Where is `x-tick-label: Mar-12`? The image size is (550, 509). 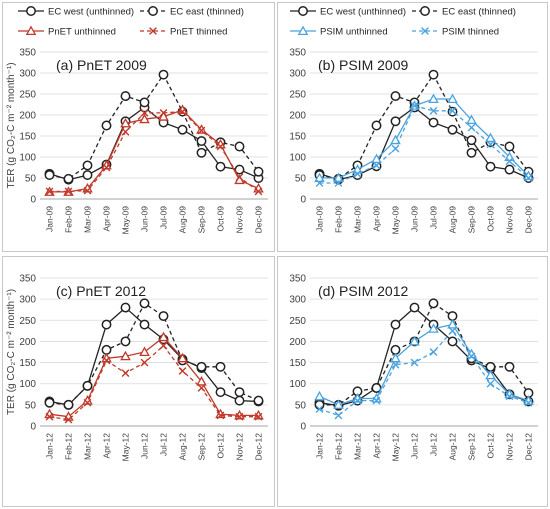 x-tick-label: Mar-12 is located at coordinates (88, 446).